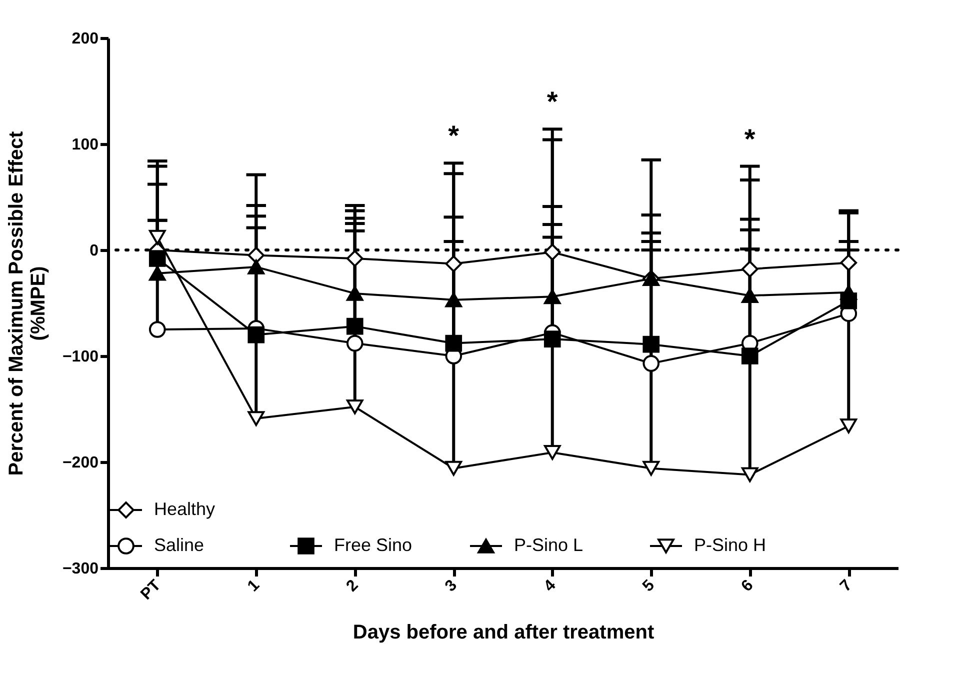 Image resolution: width=977 pixels, height=694 pixels. Describe the element at coordinates (151, 590) in the screenshot. I see `x-tick-label: PT` at that location.